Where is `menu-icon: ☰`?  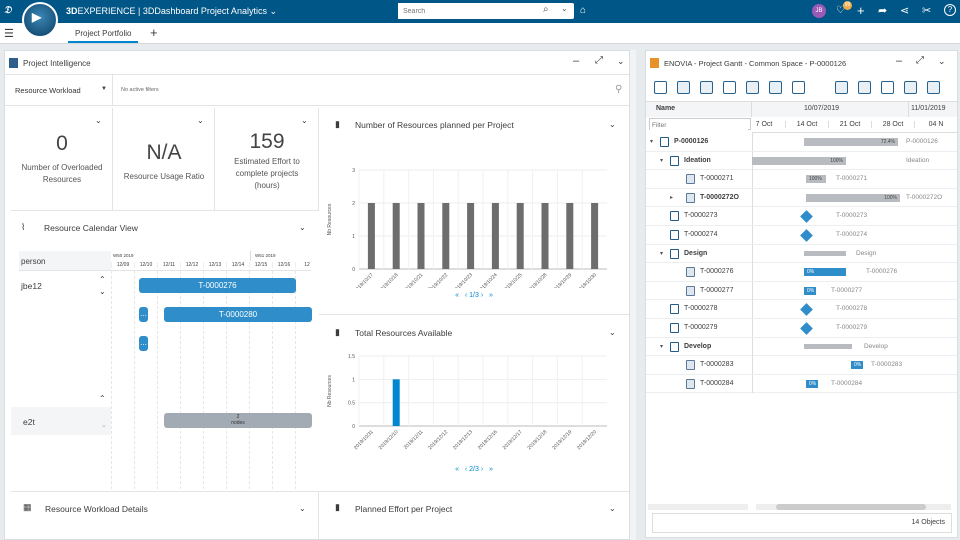 menu-icon: ☰ is located at coordinates (9, 34).